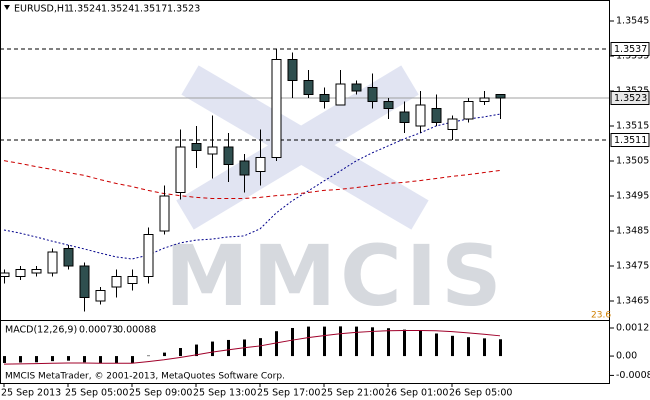 This screenshot has width=650, height=400. What do you see at coordinates (252, 179) in the screenshot?
I see `moving-average` at bounding box center [252, 179].